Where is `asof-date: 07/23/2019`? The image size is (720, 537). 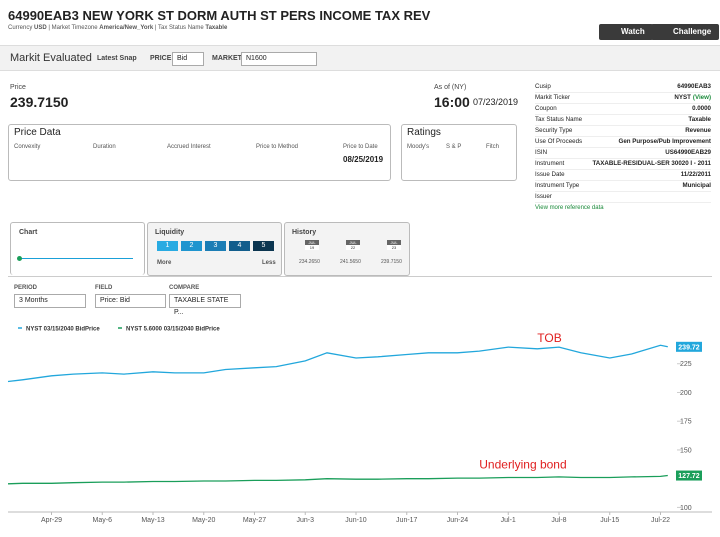
asof-date: 07/23/2019 is located at coordinates (496, 102).